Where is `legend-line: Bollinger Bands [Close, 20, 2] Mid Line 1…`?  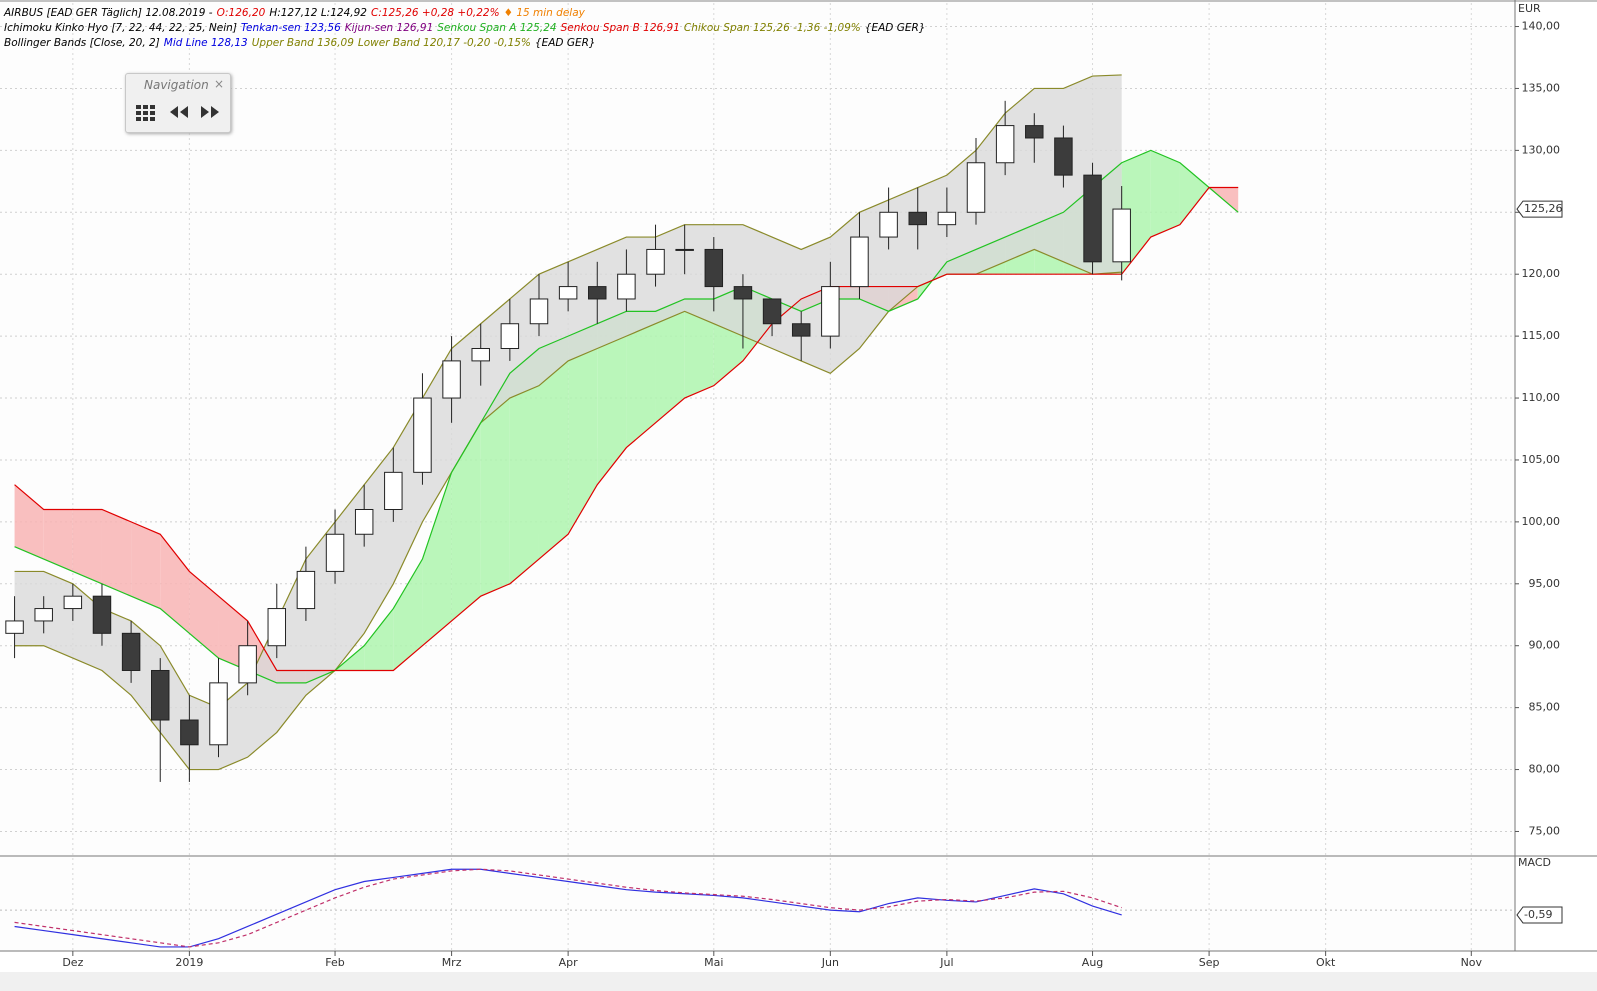
legend-line: Bollinger Bands [Close, 20, 2] Mid Line 1… is located at coordinates (466, 43).